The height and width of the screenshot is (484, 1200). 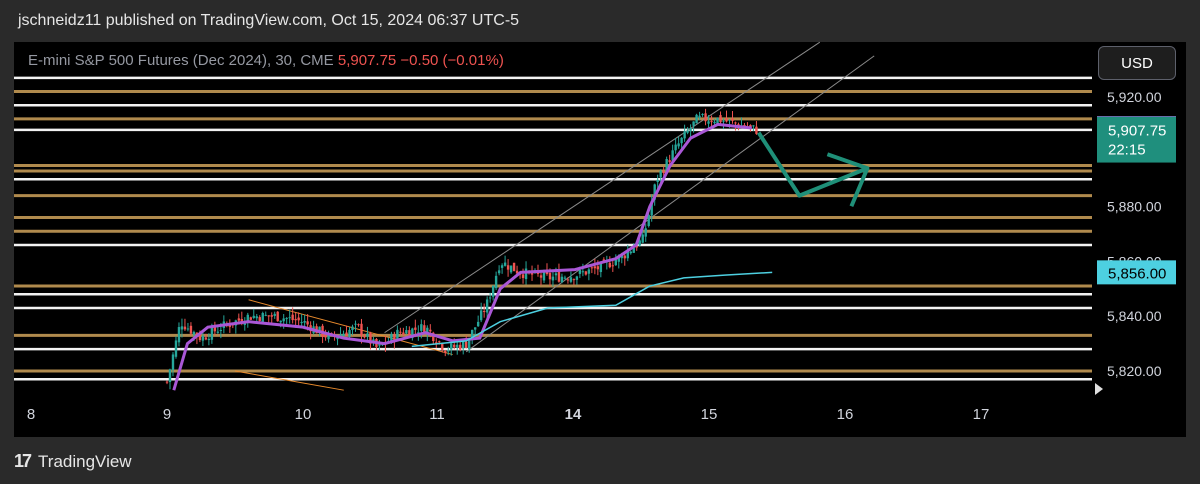 I want to click on last-price-badge, so click(x=1136, y=139).